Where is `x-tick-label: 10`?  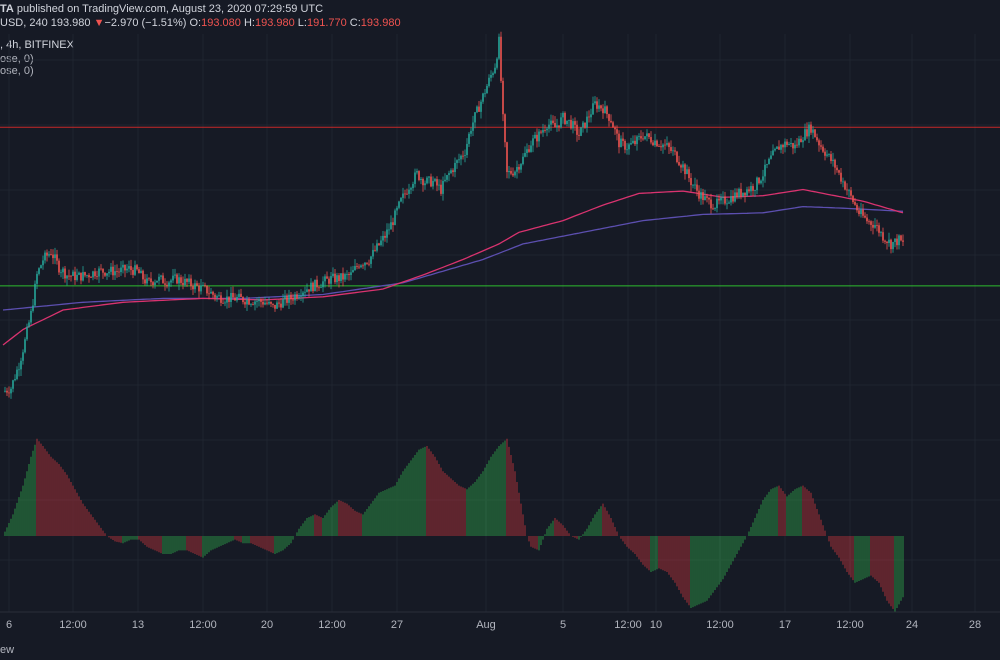 x-tick-label: 10 is located at coordinates (656, 625).